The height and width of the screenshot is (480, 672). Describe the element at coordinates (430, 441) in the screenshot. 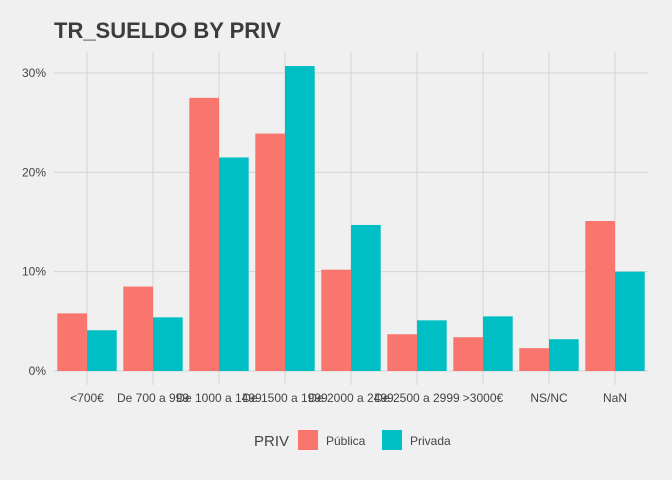

I see `legend-label: Privada` at that location.